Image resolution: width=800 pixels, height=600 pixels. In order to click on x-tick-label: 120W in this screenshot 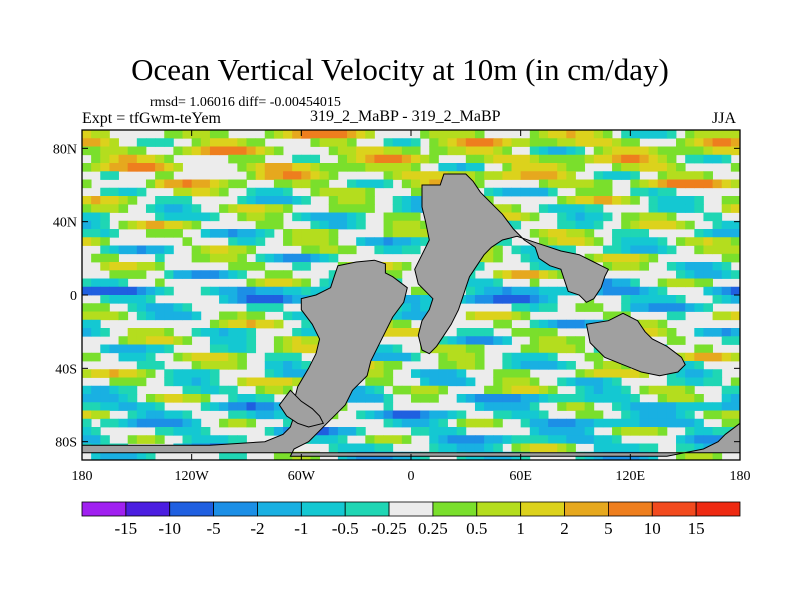, I will do `click(192, 476)`.